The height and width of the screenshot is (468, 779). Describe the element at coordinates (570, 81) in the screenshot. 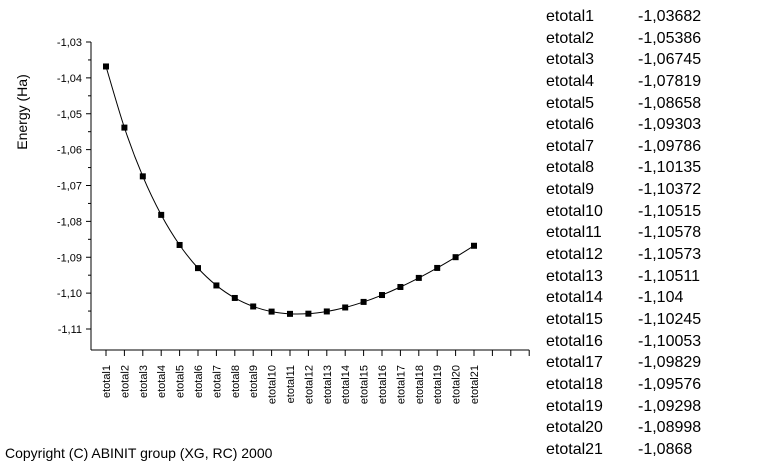

I see `table-row-name: etotal4` at that location.